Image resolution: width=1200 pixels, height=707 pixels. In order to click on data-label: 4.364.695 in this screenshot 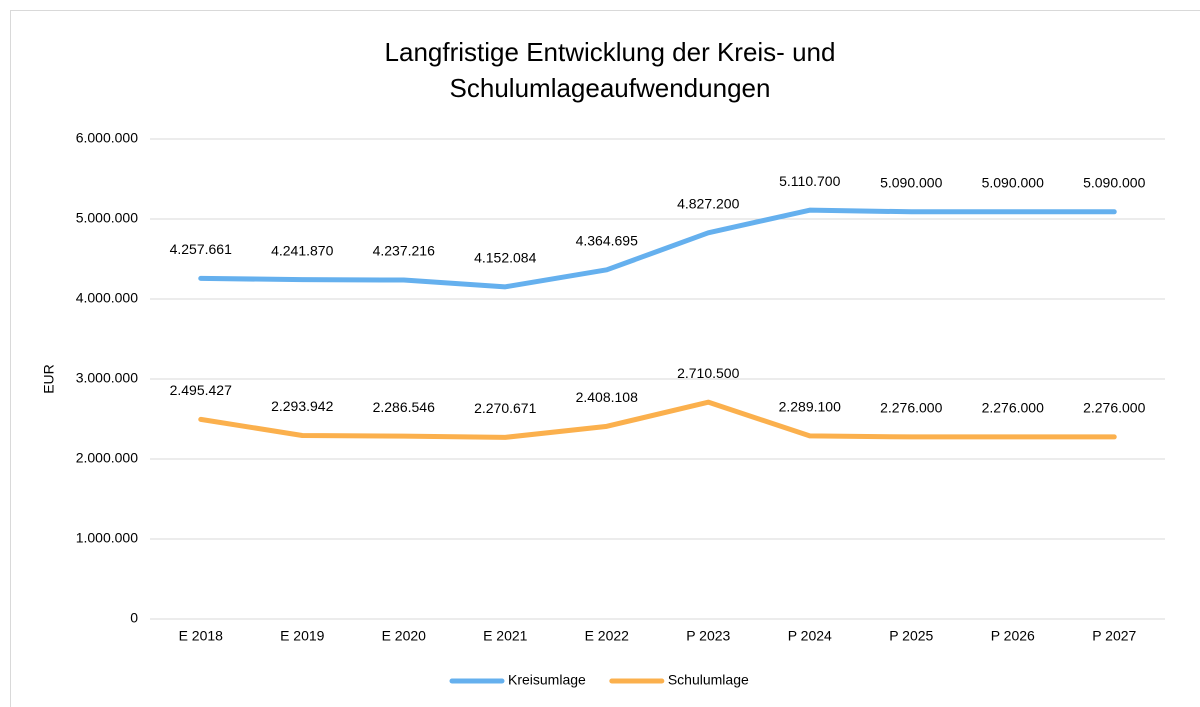, I will do `click(607, 241)`.